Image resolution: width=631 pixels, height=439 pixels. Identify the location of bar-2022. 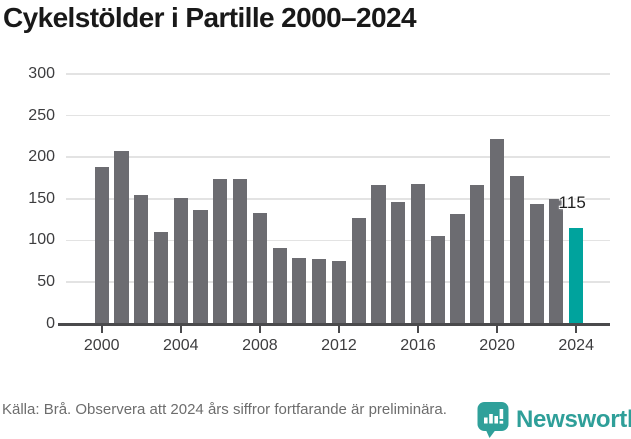
(536, 263).